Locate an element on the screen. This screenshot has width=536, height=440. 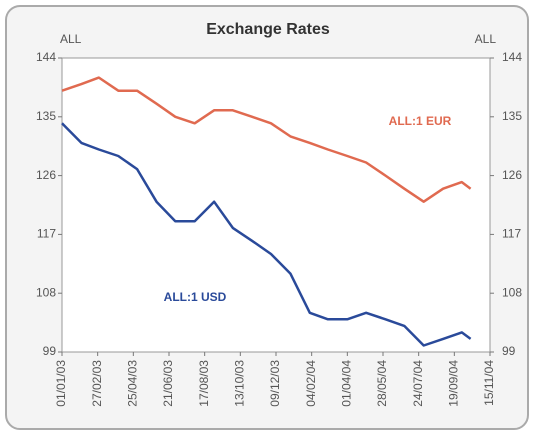
y-tick-label: 117 is located at coordinates (46, 234).